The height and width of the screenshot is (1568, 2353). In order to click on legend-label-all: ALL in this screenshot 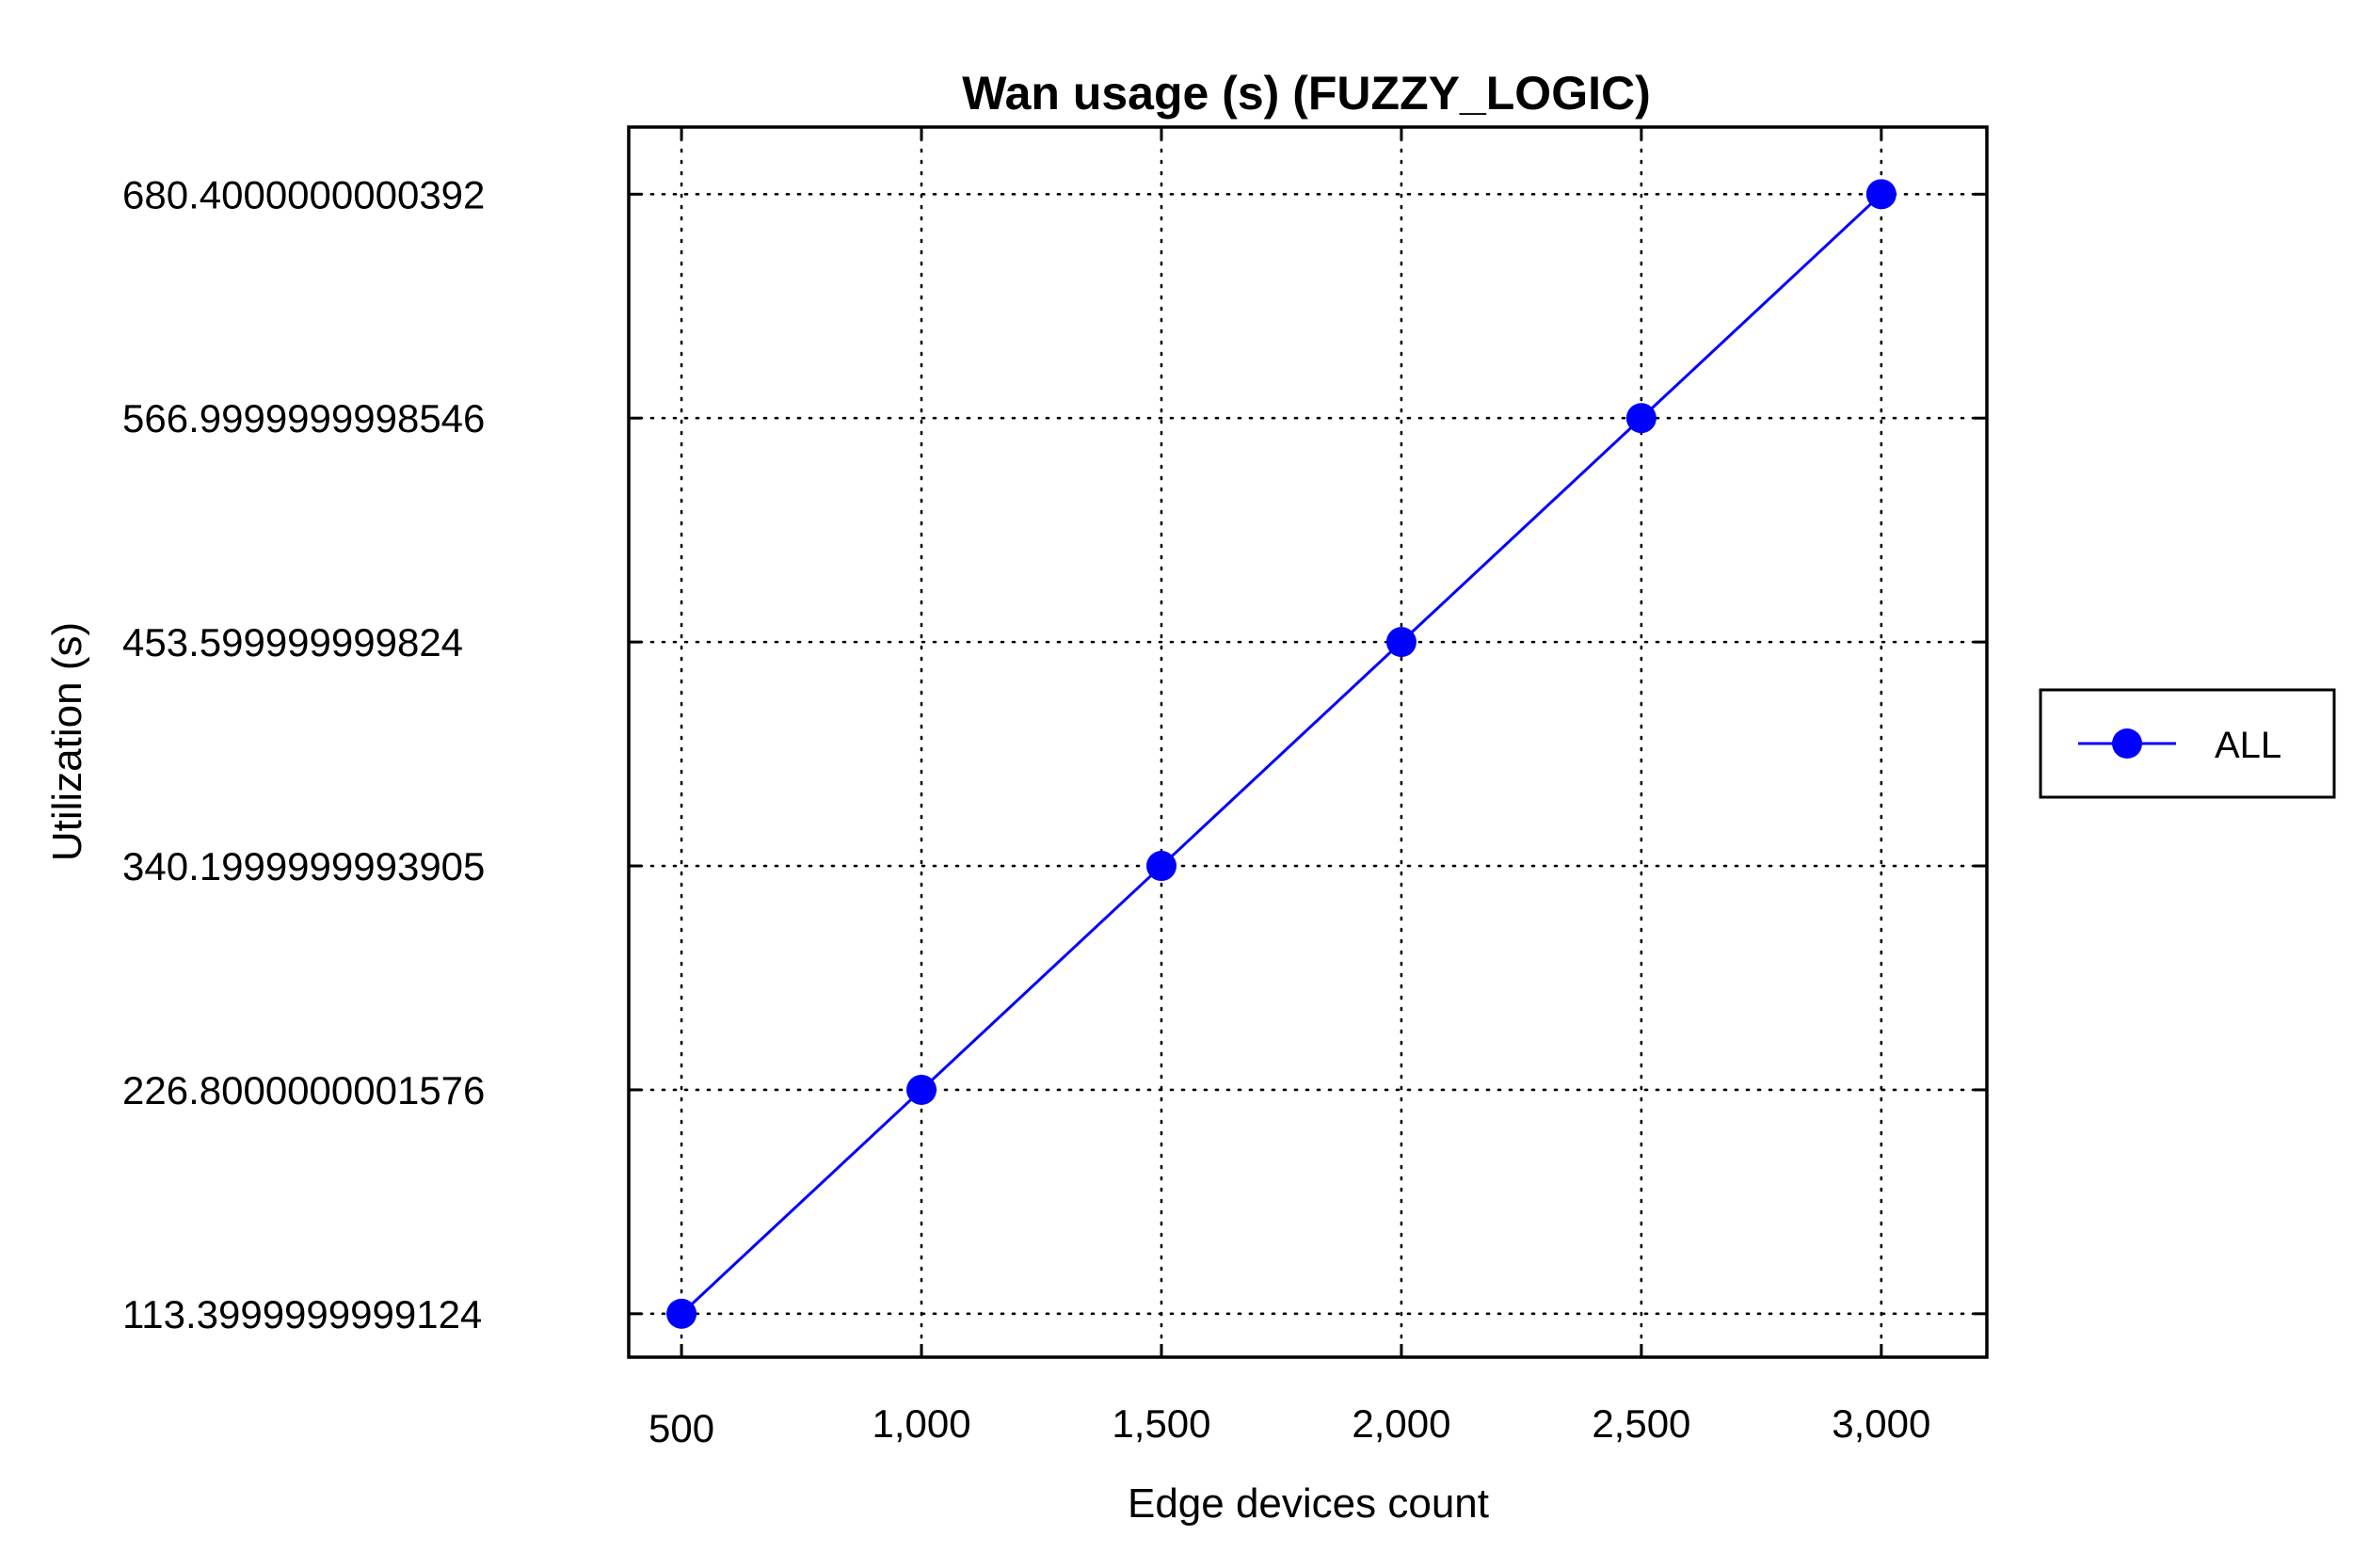, I will do `click(2248, 745)`.